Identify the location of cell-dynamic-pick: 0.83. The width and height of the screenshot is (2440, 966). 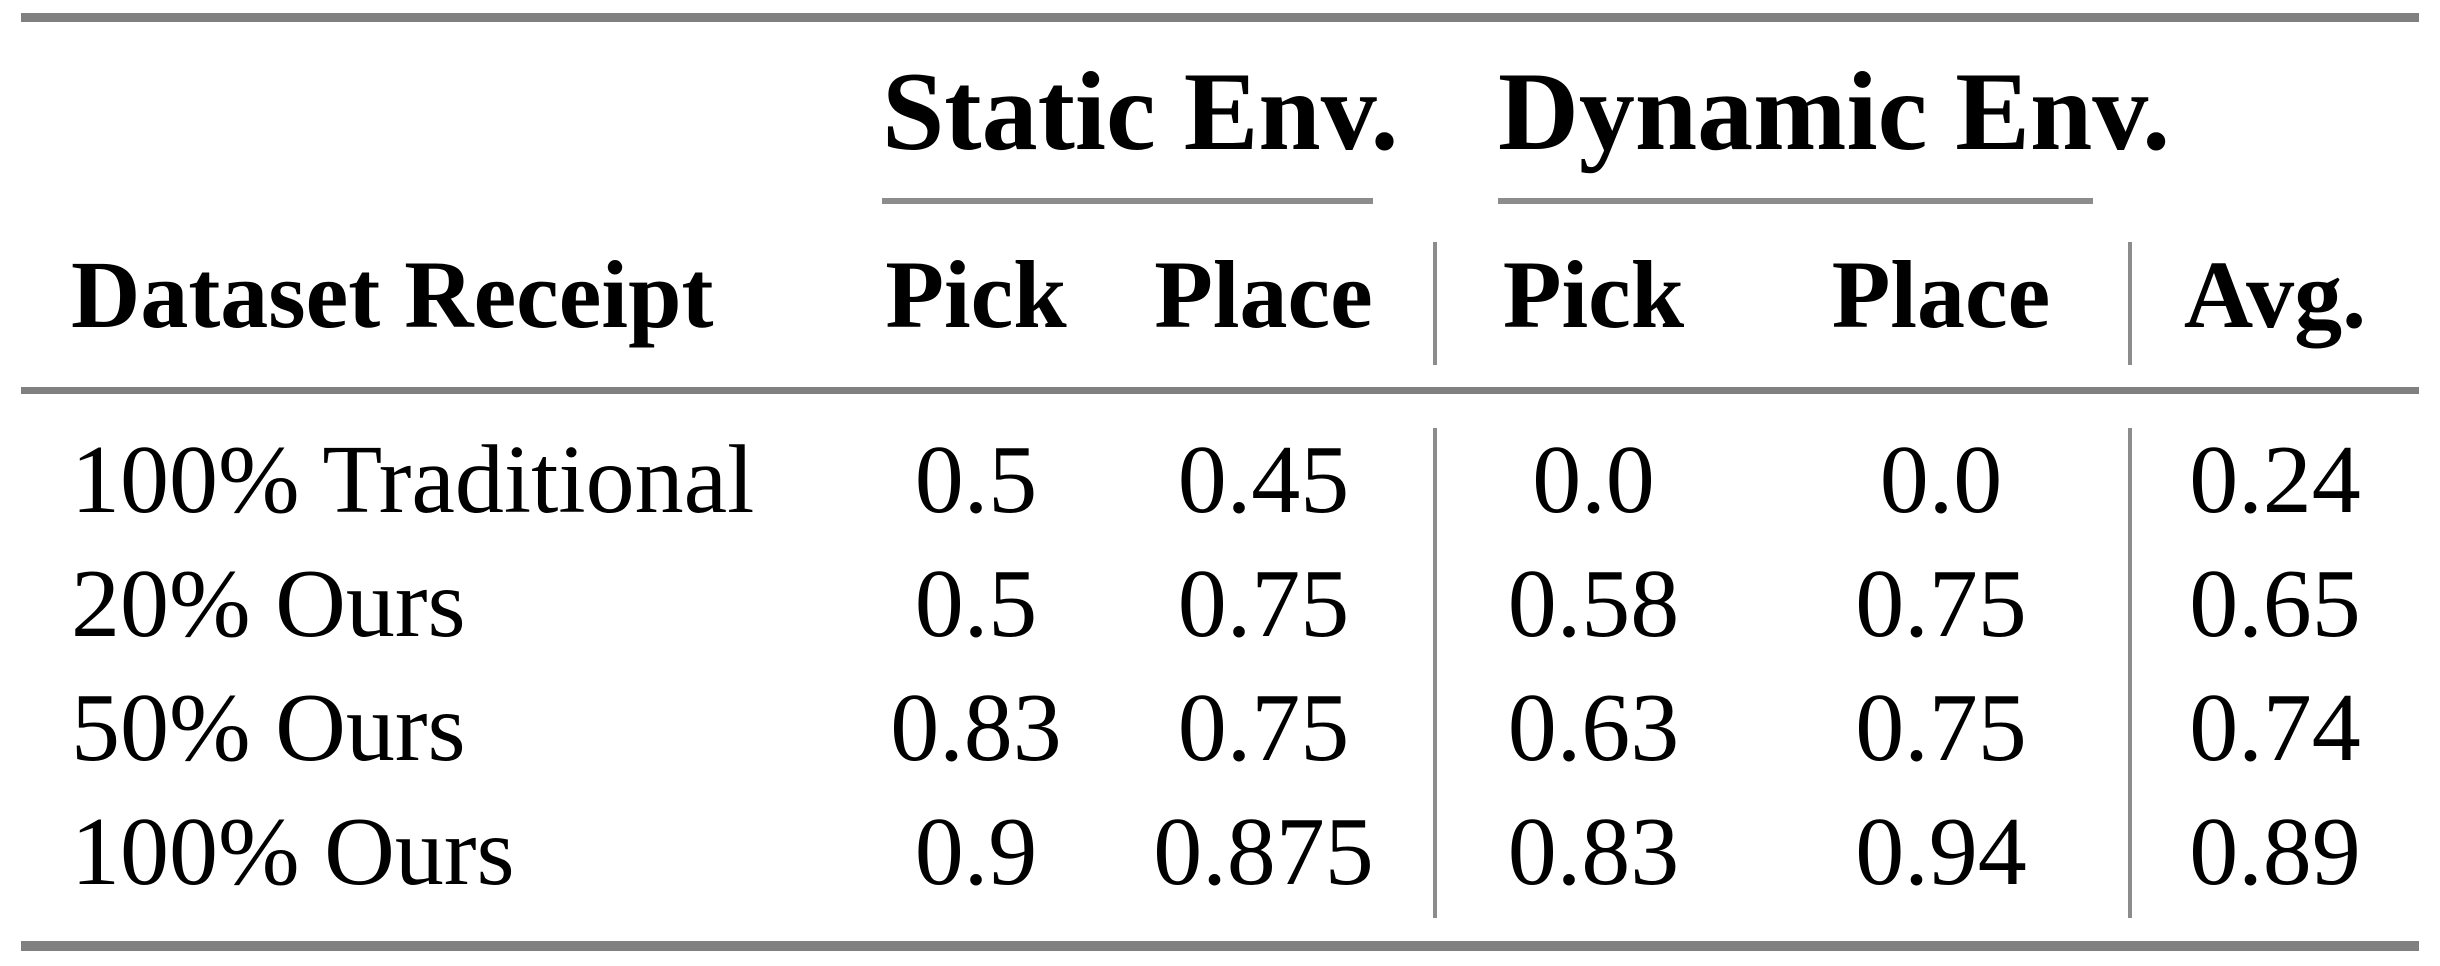
(1593, 852).